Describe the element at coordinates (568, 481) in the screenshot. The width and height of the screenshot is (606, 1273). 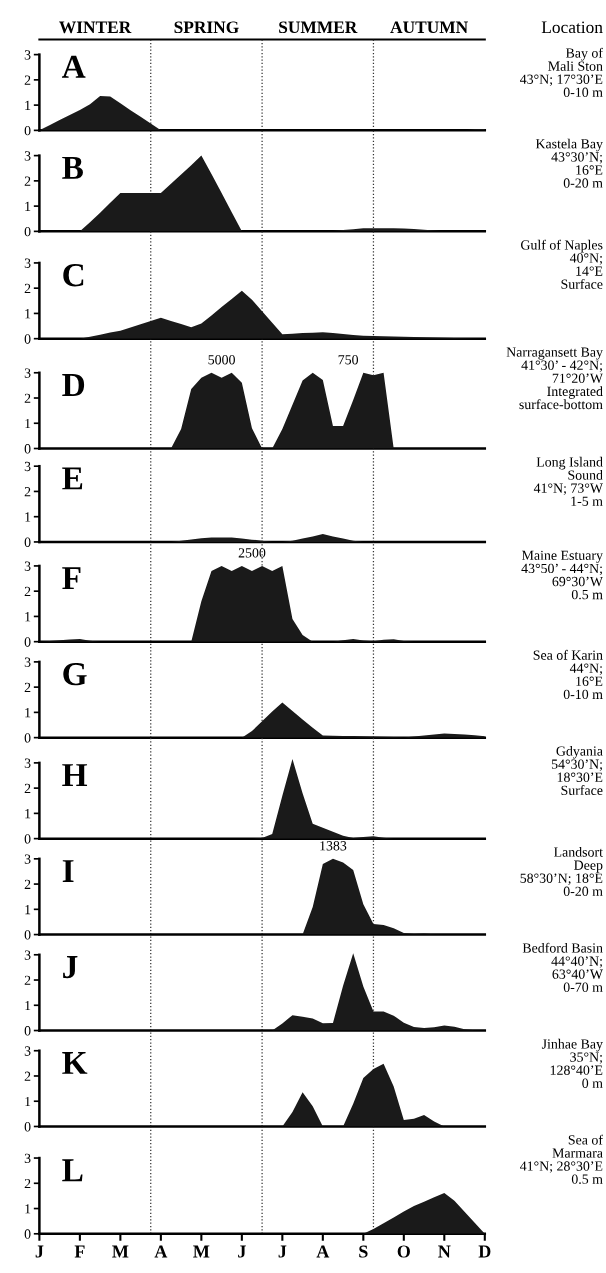
I see `text: Long Island Sound 41°N; 73°W 1-5 m` at that location.